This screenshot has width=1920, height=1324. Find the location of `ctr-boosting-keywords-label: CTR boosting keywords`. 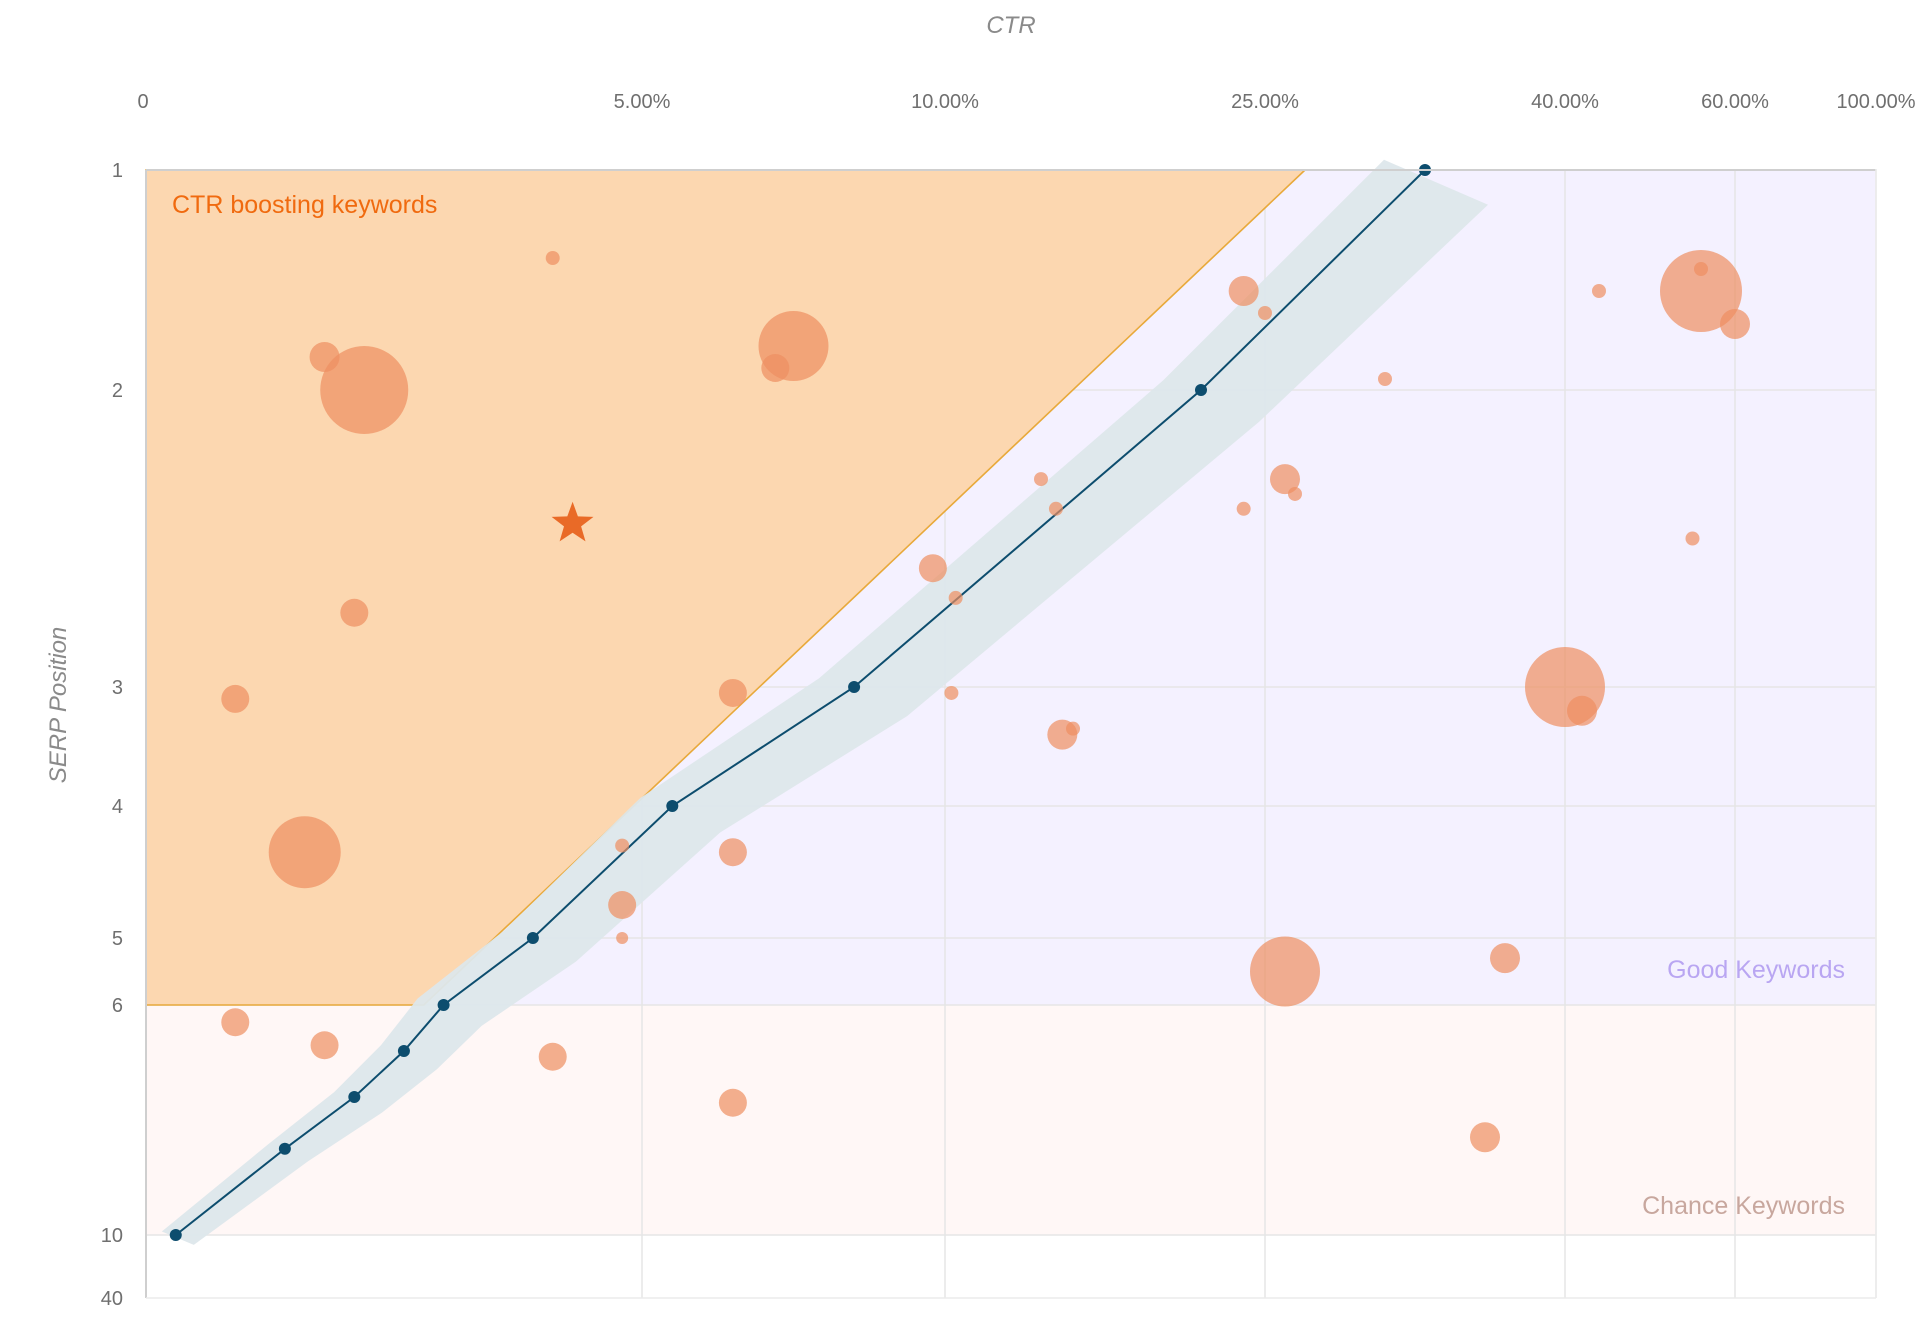

ctr-boosting-keywords-label: CTR boosting keywords is located at coordinates (304, 205).